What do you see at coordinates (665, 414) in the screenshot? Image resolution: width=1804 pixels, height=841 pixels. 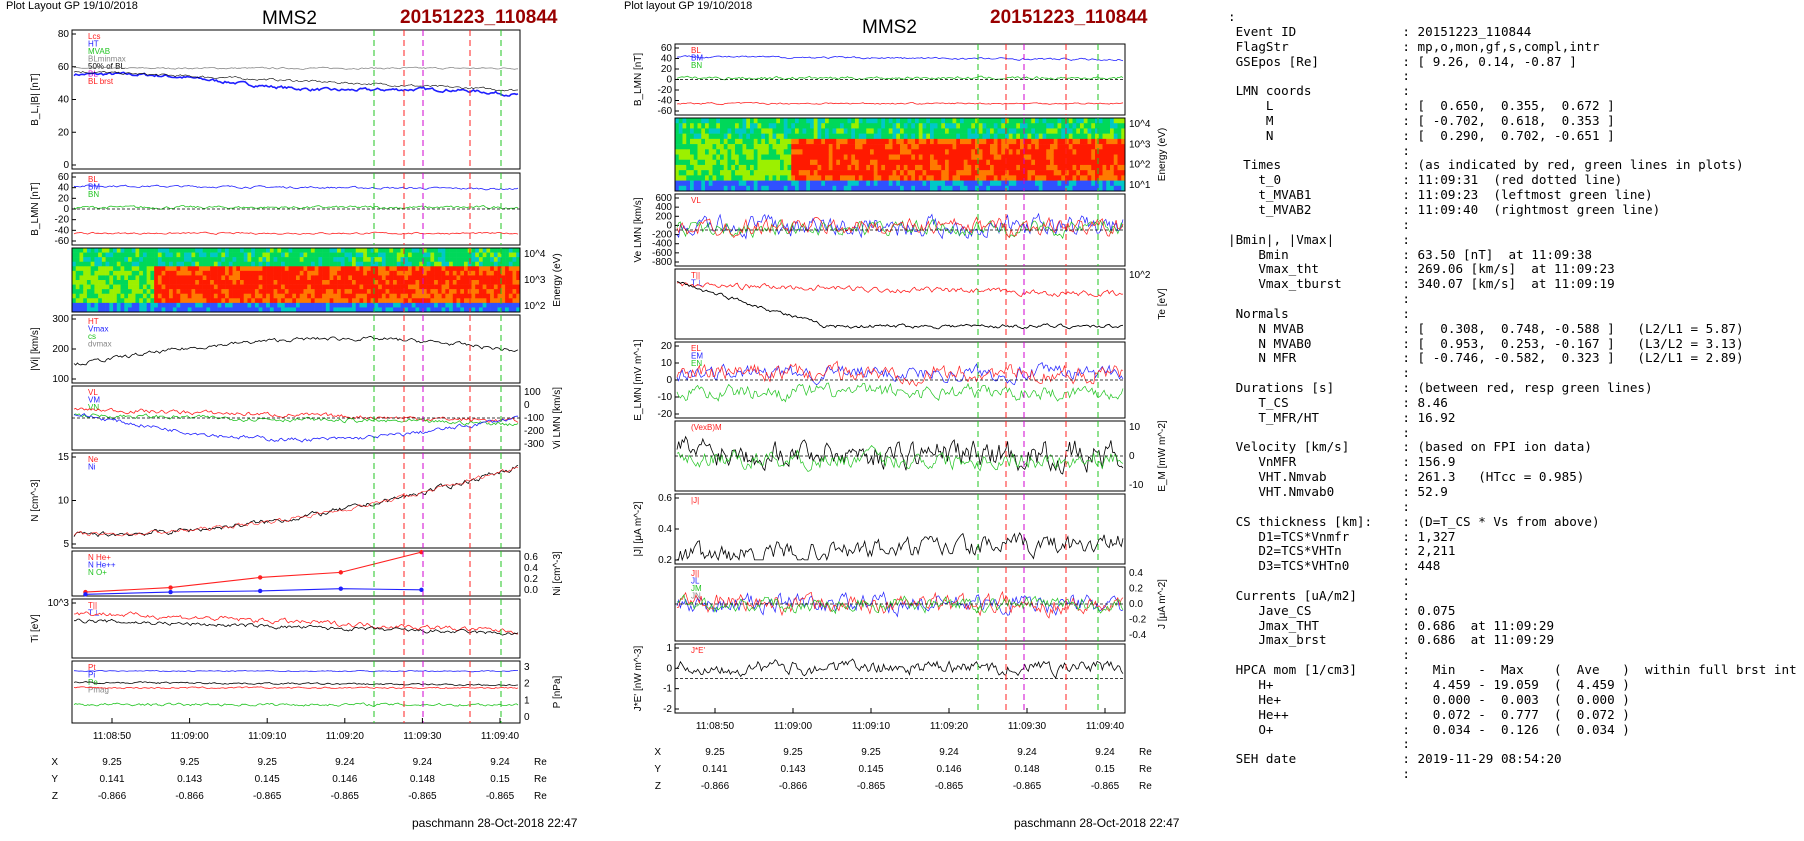 I see `y-tick-label: -20` at bounding box center [665, 414].